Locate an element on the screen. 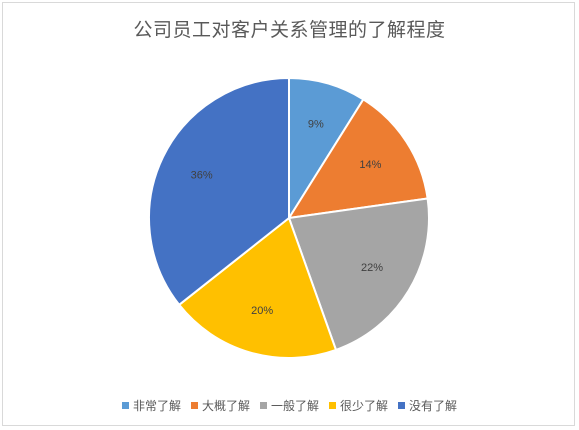  legend-label-1: 非常了解 is located at coordinates (156, 406).